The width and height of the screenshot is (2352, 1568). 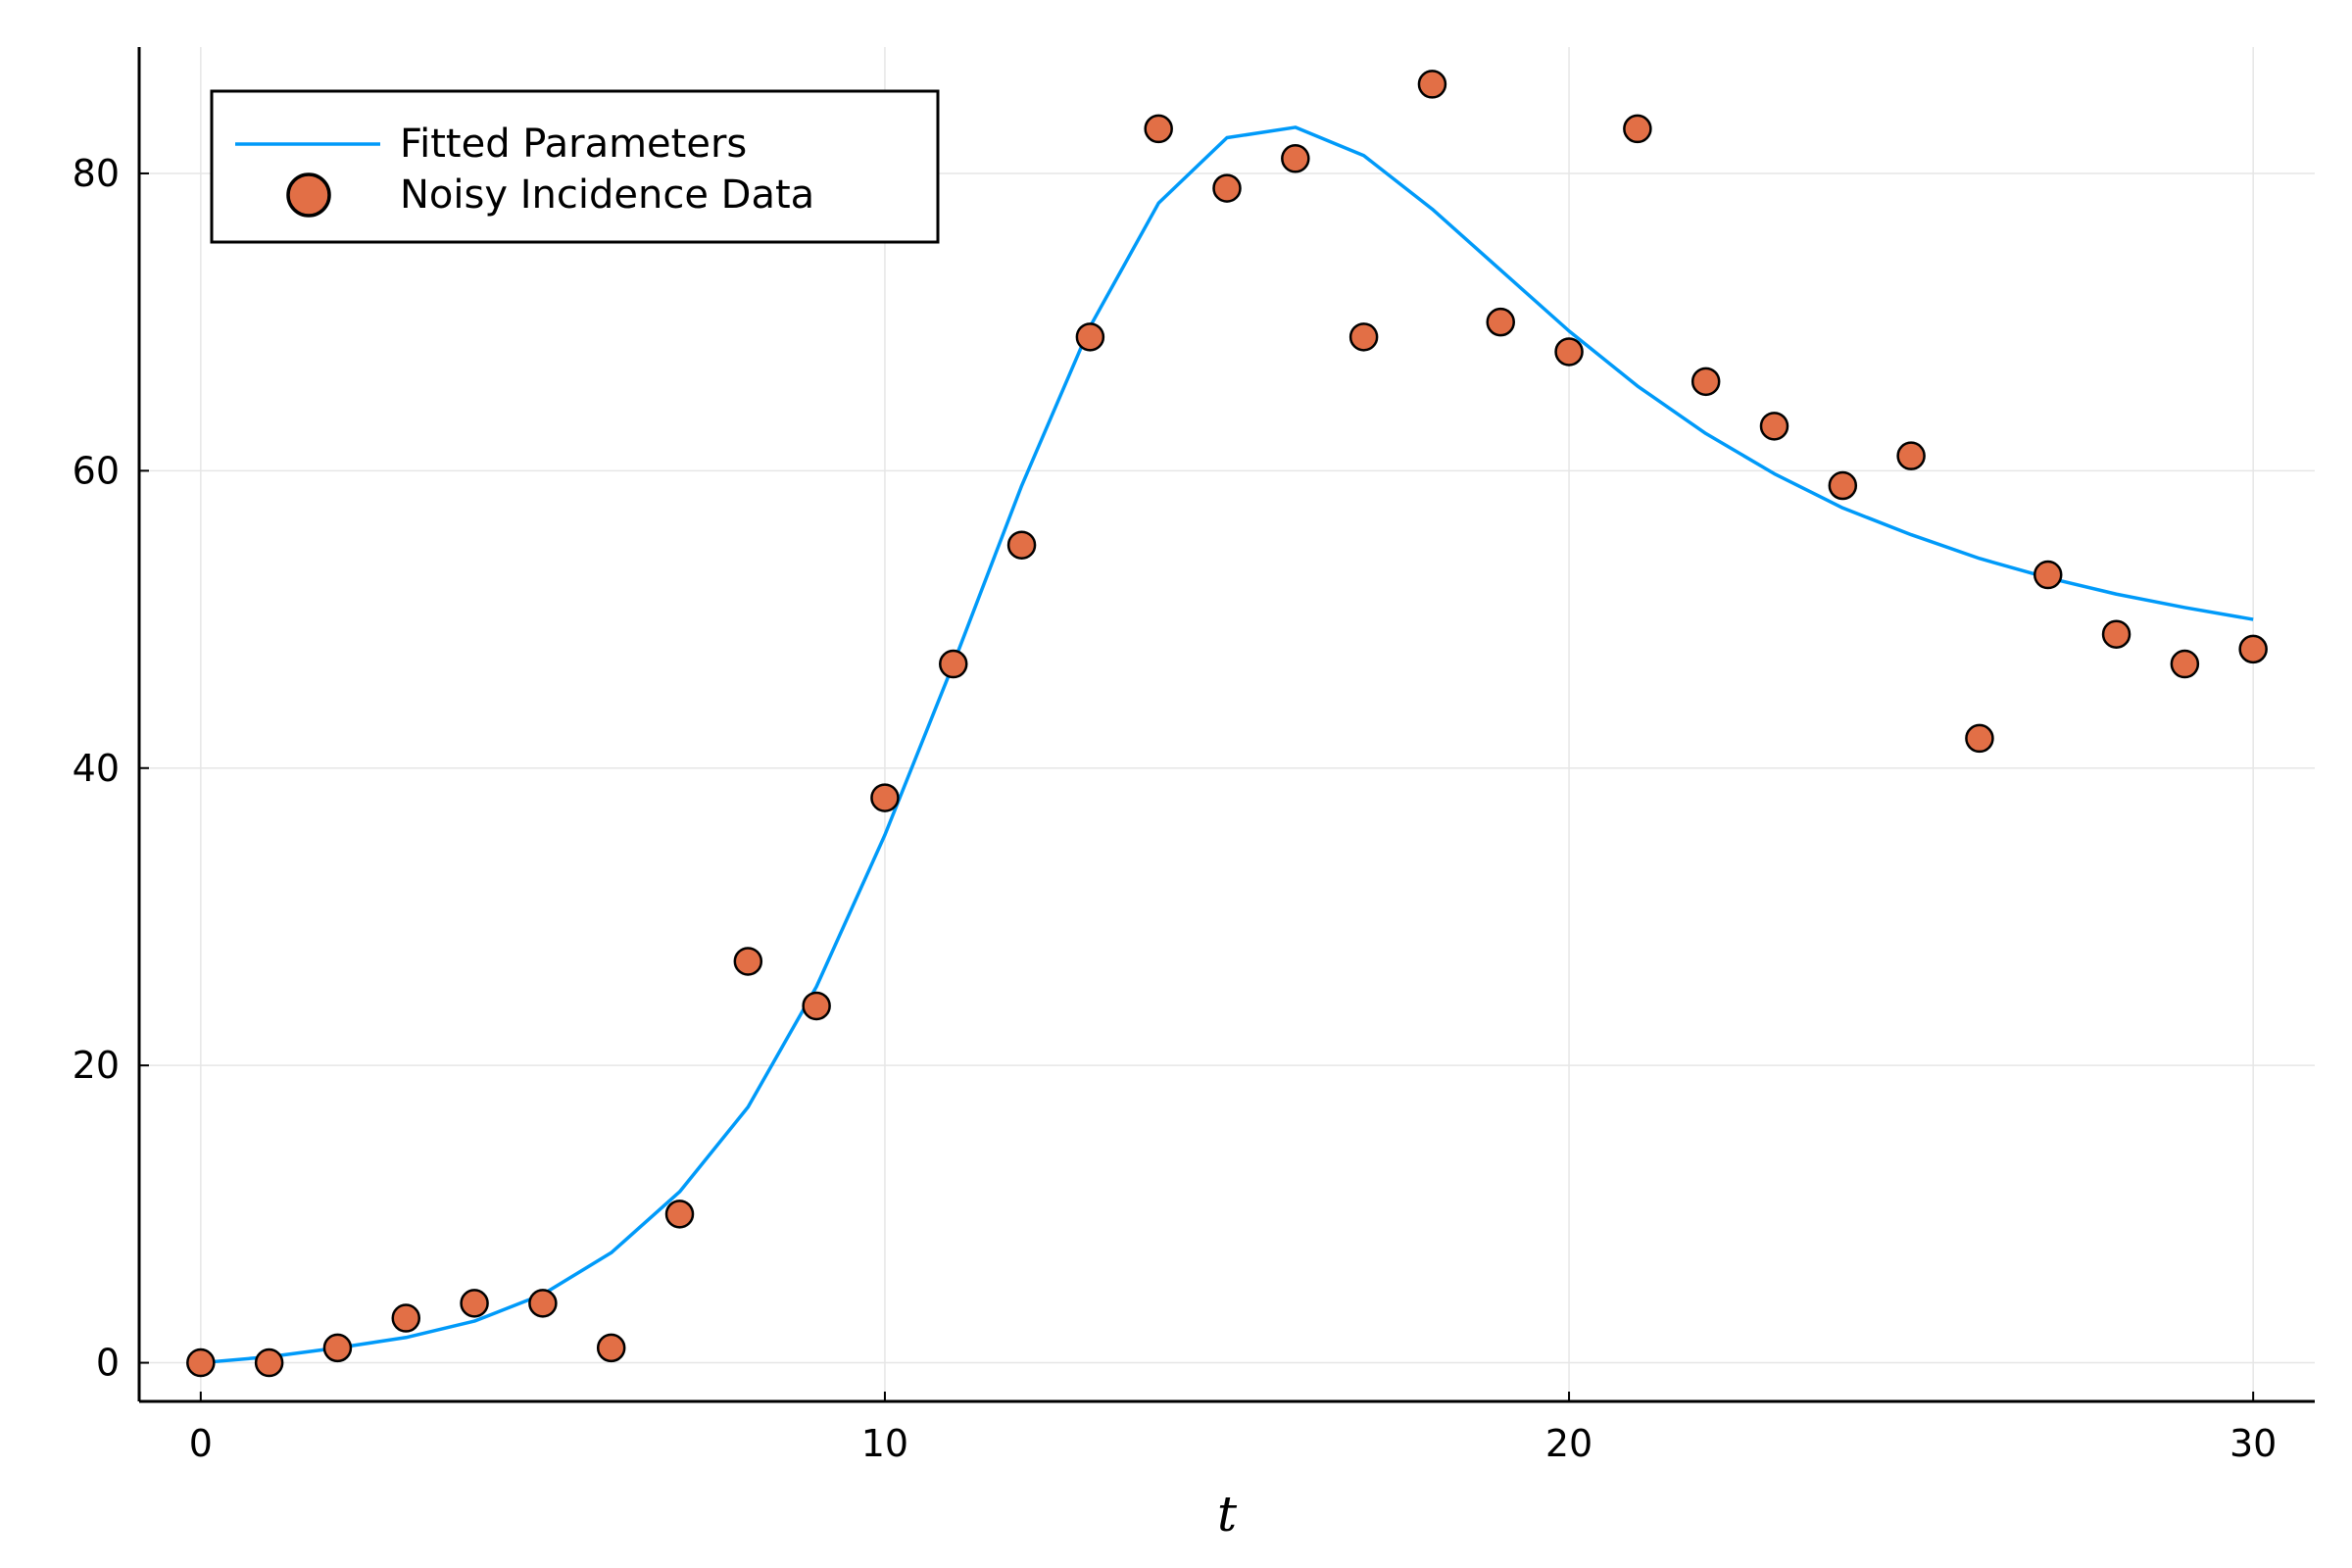 What do you see at coordinates (96, 1065) in the screenshot?
I see `y-tick-label: 20` at bounding box center [96, 1065].